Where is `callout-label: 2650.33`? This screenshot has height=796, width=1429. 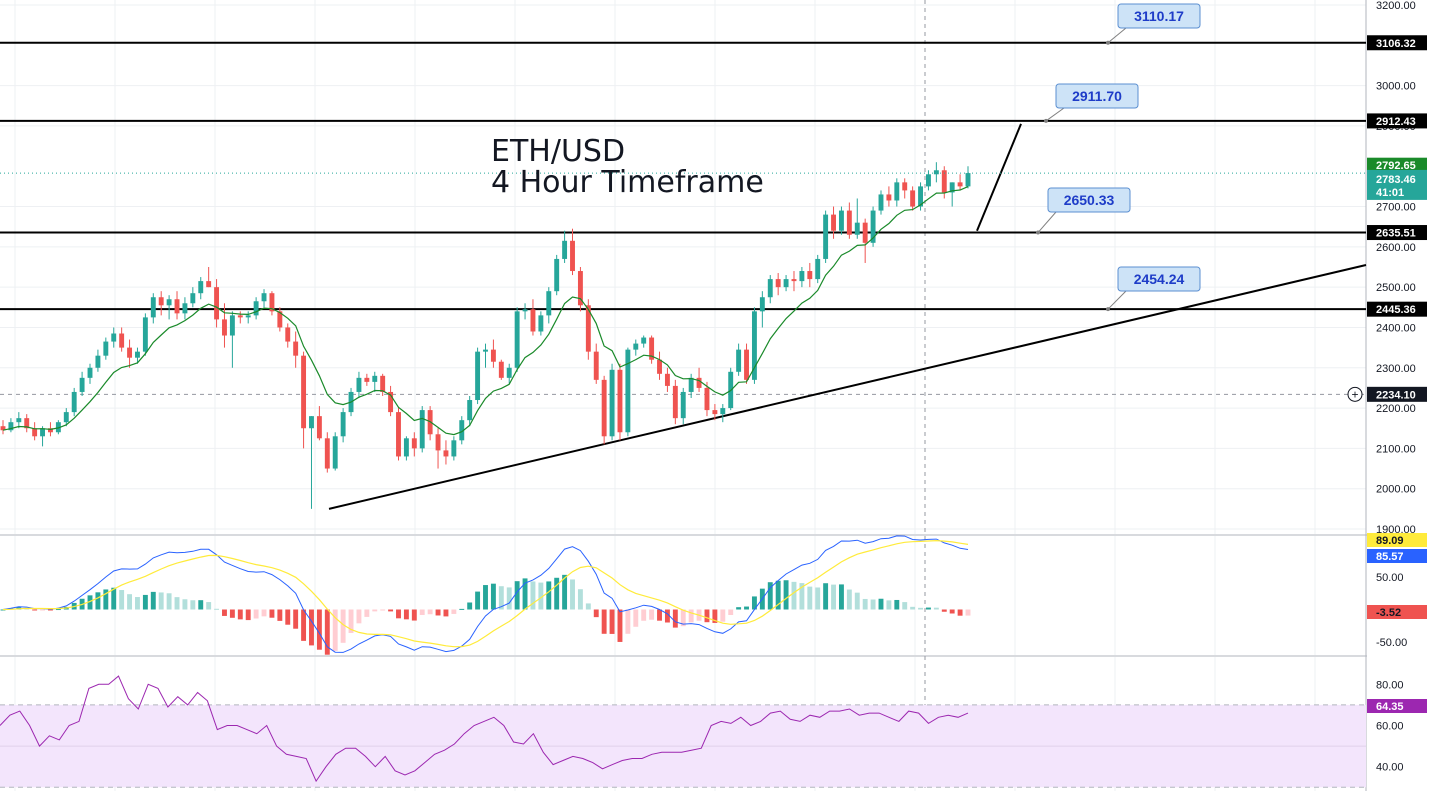
callout-label: 2650.33 is located at coordinates (1089, 200).